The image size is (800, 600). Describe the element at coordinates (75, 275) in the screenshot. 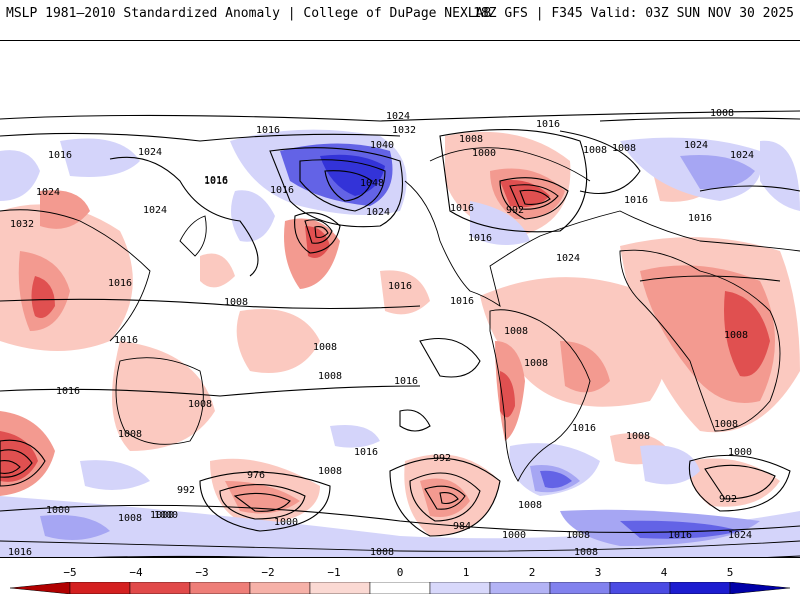

I see `asia-coast` at that location.